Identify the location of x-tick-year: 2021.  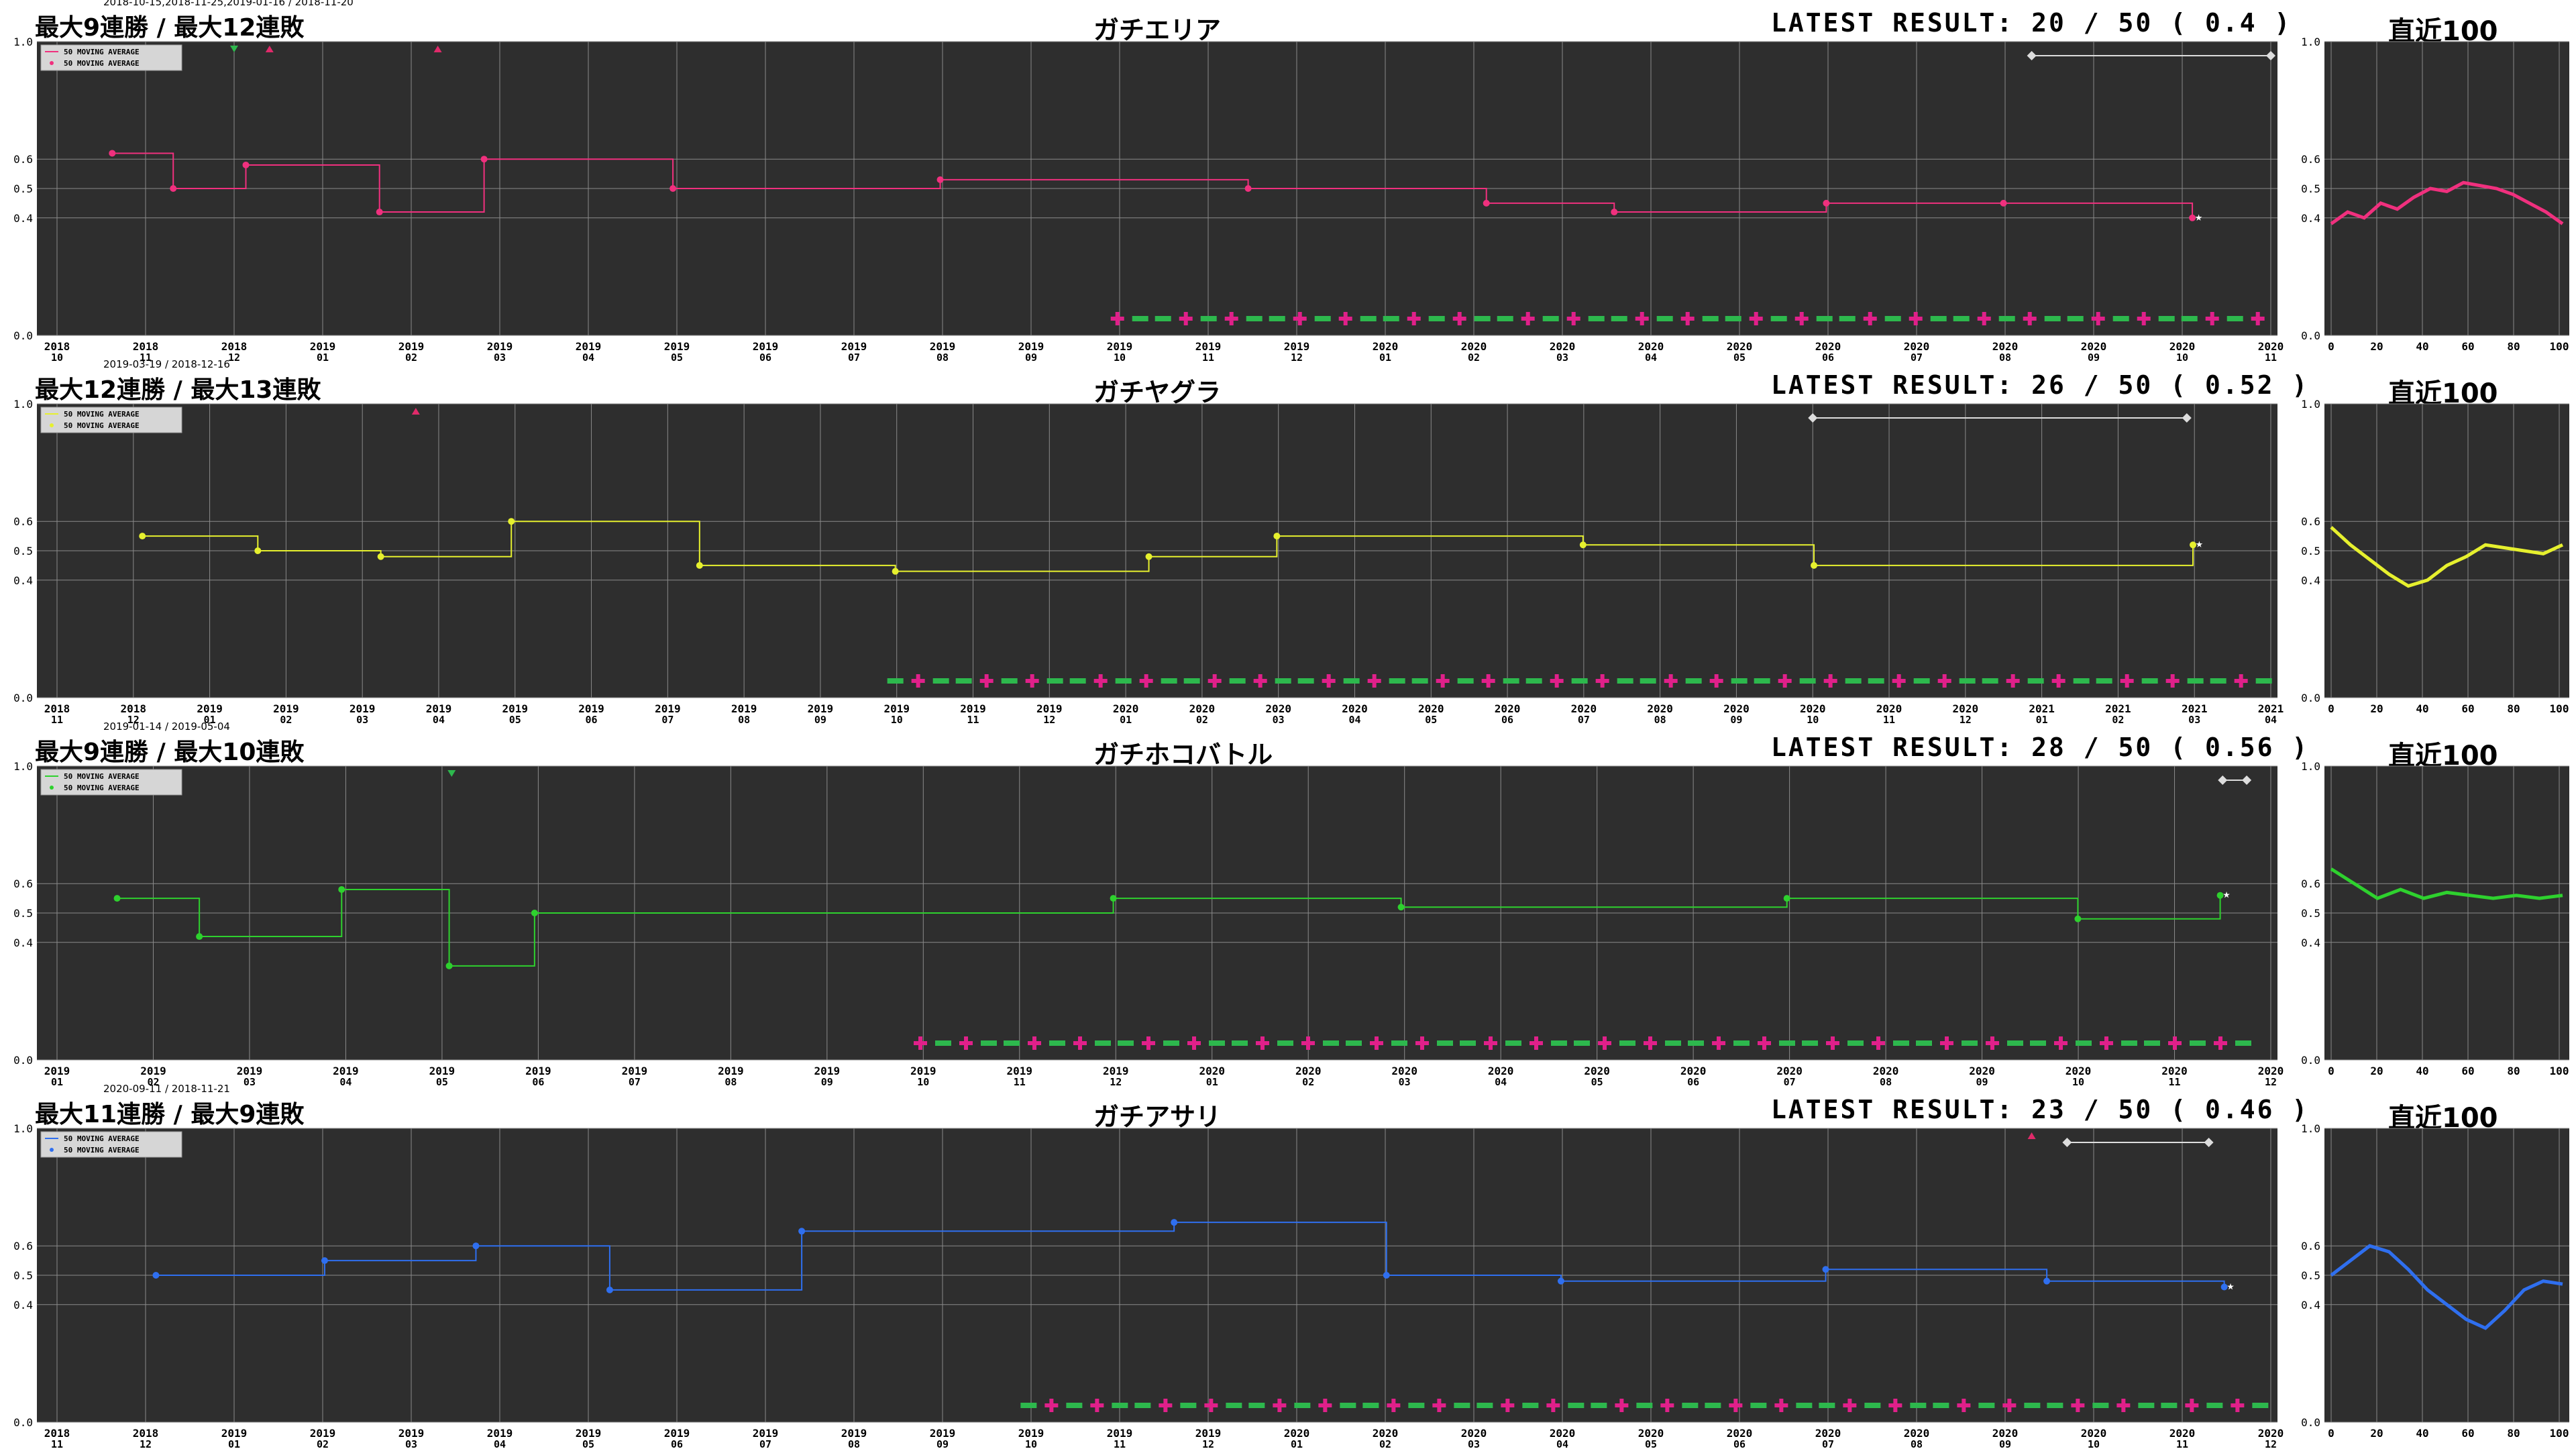
(2042, 708).